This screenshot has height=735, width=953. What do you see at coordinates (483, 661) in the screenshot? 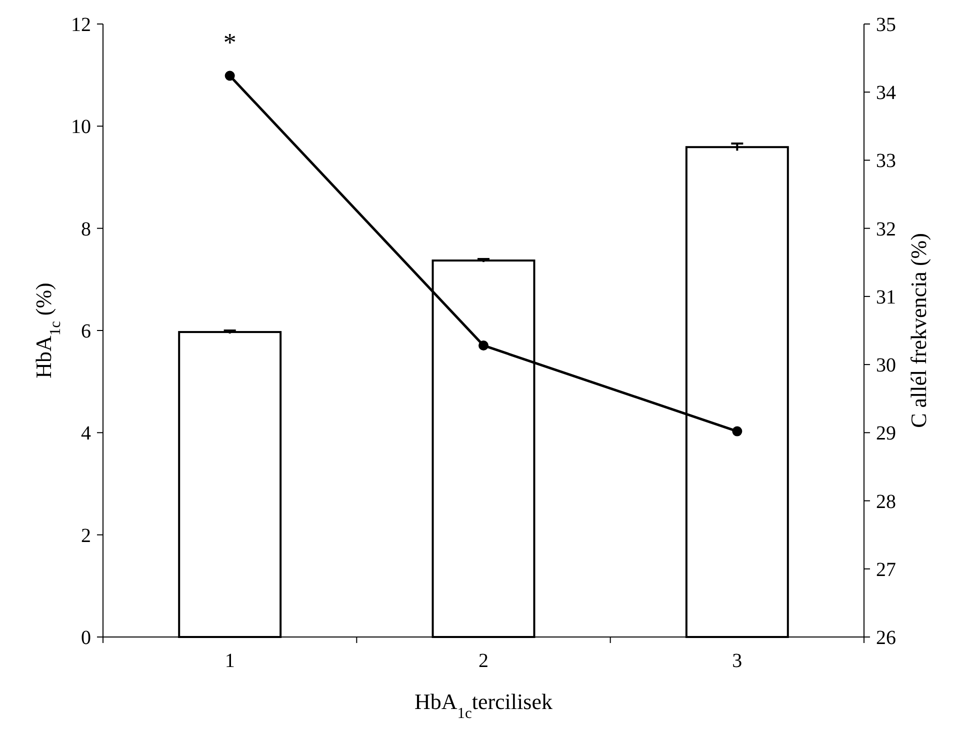
I see `x-tick-label: 2` at bounding box center [483, 661].